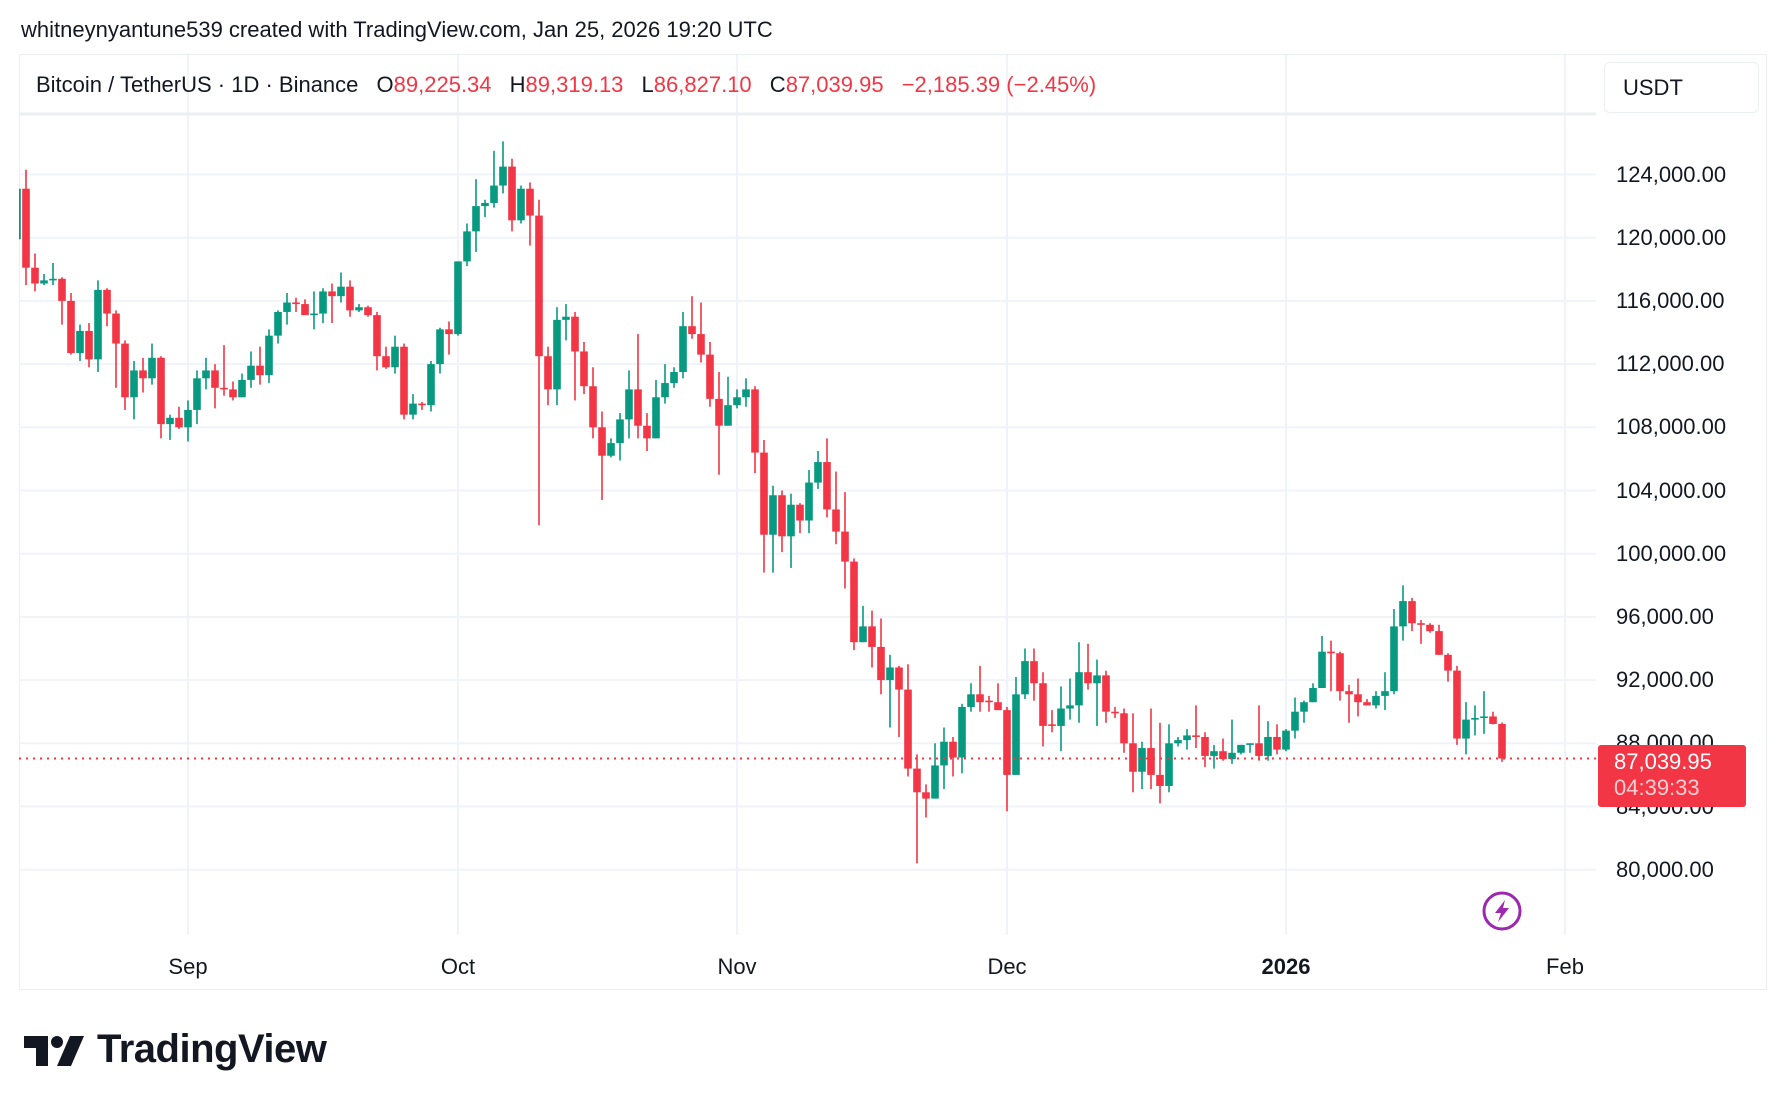  I want to click on price-tick-label: 104,000.00, so click(1671, 490).